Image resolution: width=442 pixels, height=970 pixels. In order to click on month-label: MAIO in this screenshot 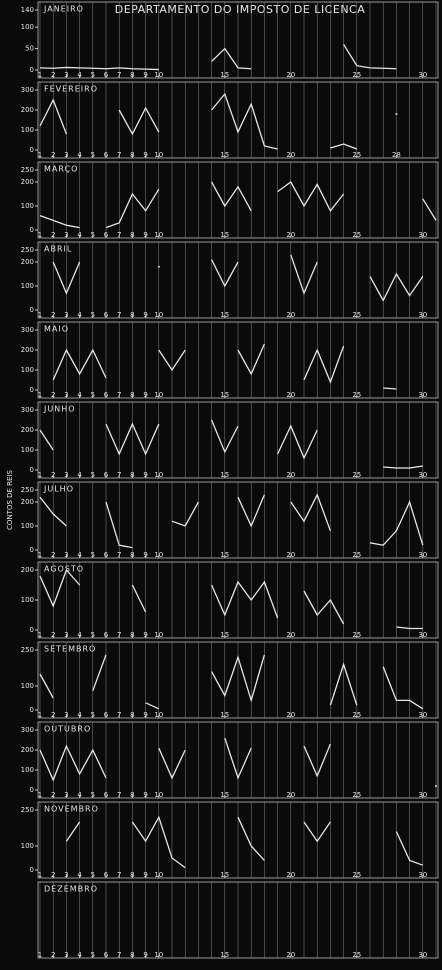, I will do `click(56, 329)`.